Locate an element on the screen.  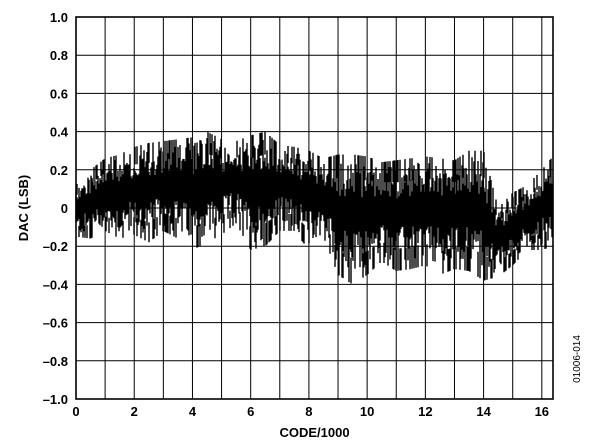
x-tick-label: 16 is located at coordinates (542, 411).